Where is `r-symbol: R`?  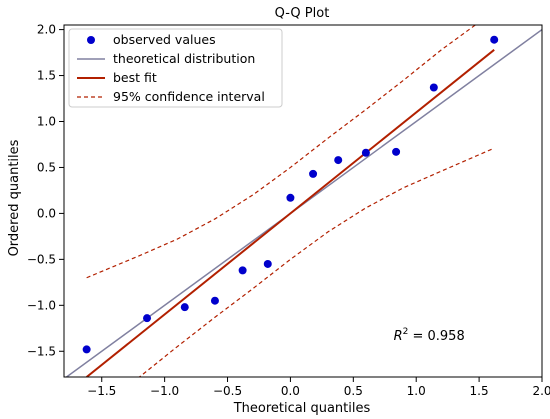
r-symbol: R is located at coordinates (398, 336).